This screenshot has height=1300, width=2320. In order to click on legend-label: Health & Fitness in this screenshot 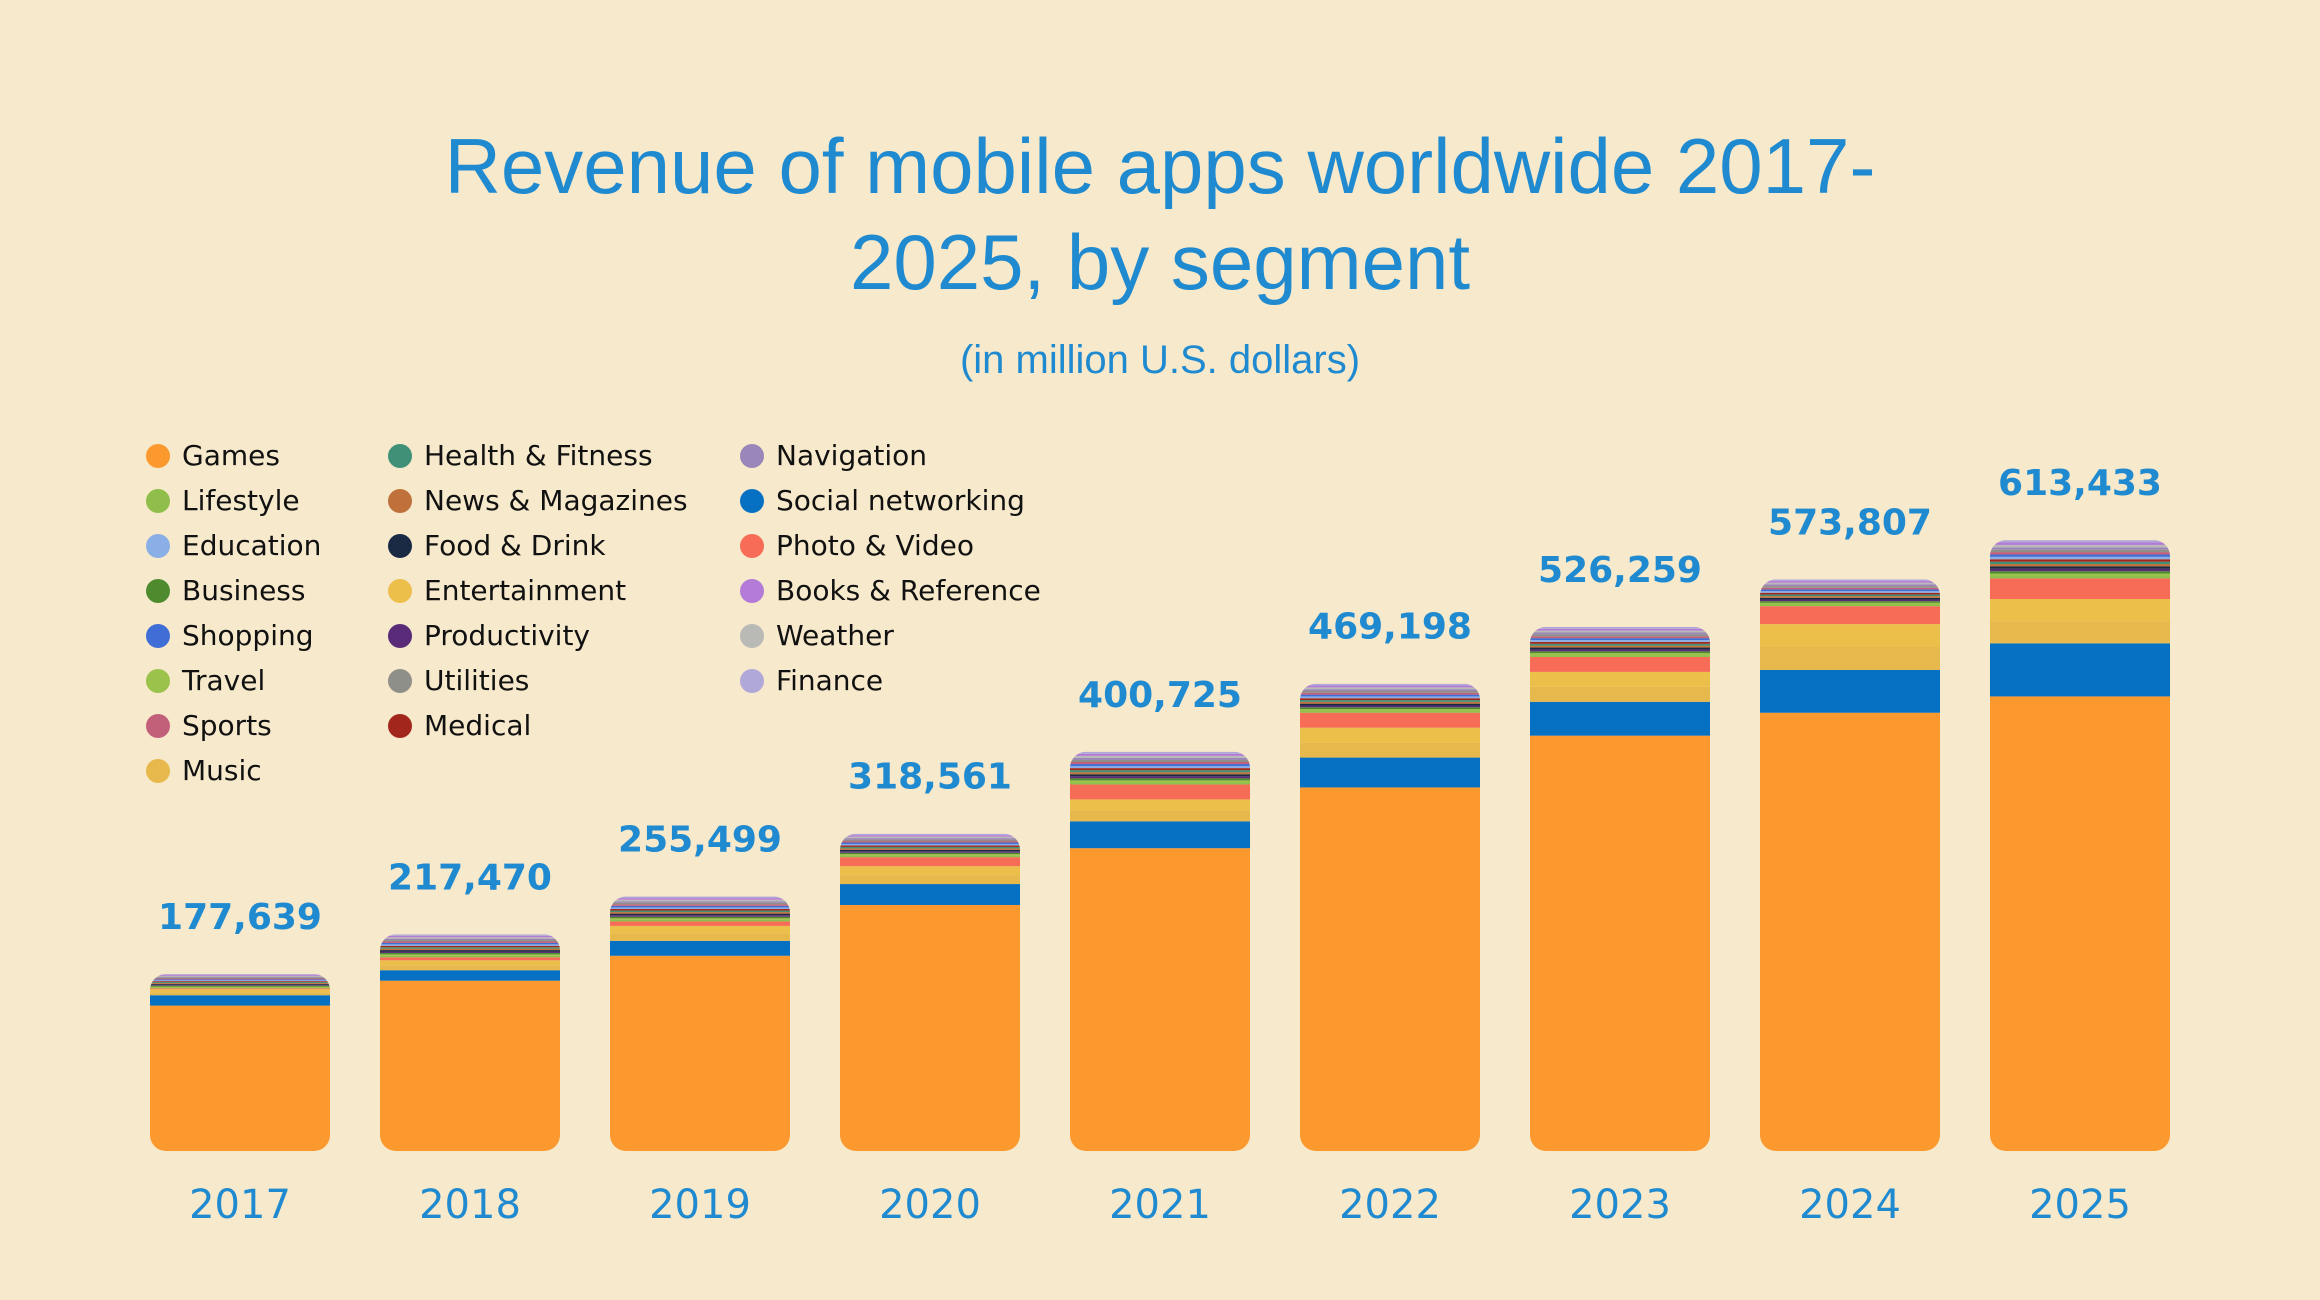, I will do `click(538, 455)`.